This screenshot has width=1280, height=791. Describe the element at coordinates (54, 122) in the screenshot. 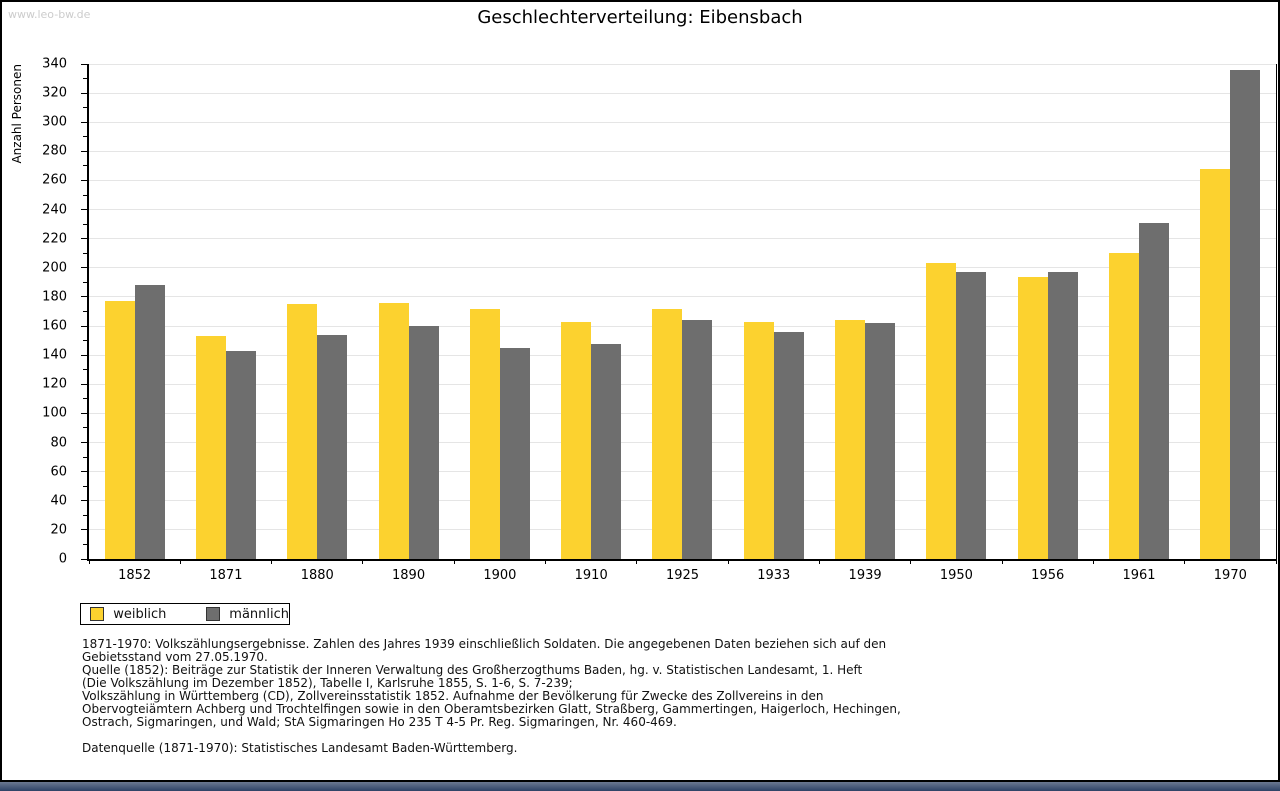

I see `y-tick-label-300: 300` at that location.